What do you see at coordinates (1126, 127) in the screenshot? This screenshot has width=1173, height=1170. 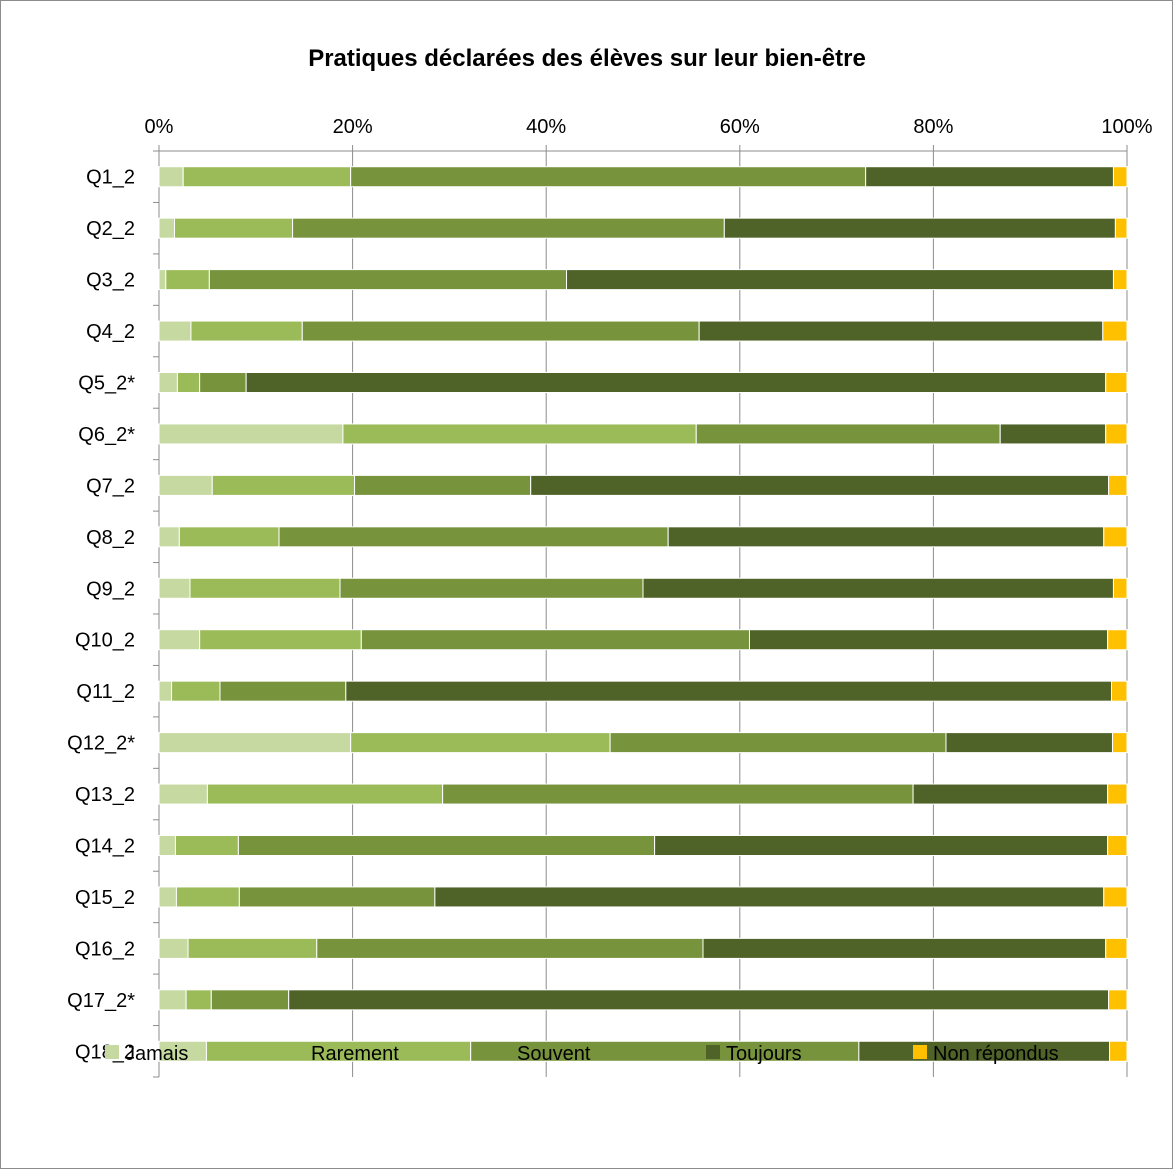 I see `x-tick-label: 100%` at bounding box center [1126, 127].